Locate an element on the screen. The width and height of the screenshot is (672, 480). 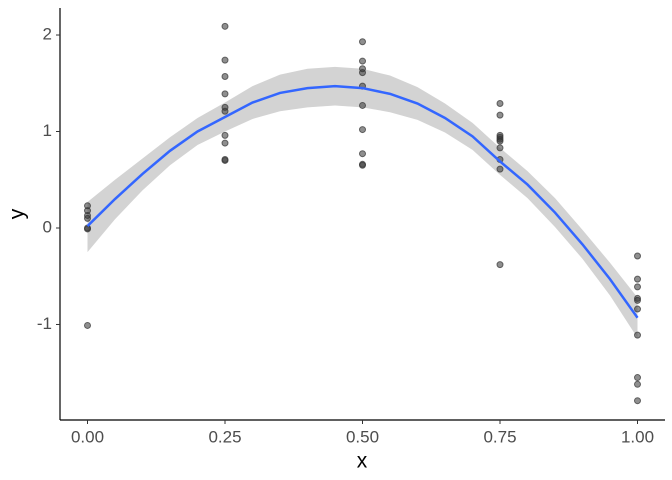
x-tick-label: 0.75 is located at coordinates (499, 436).